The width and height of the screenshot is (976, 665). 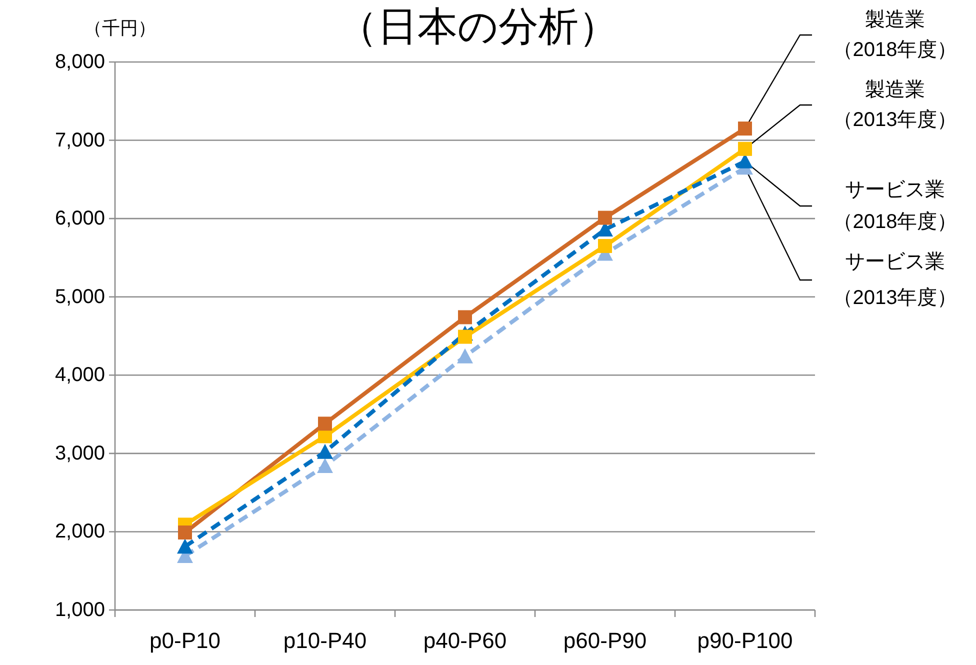 What do you see at coordinates (79, 62) in the screenshot?
I see `y-tick-label: 8,000` at bounding box center [79, 62].